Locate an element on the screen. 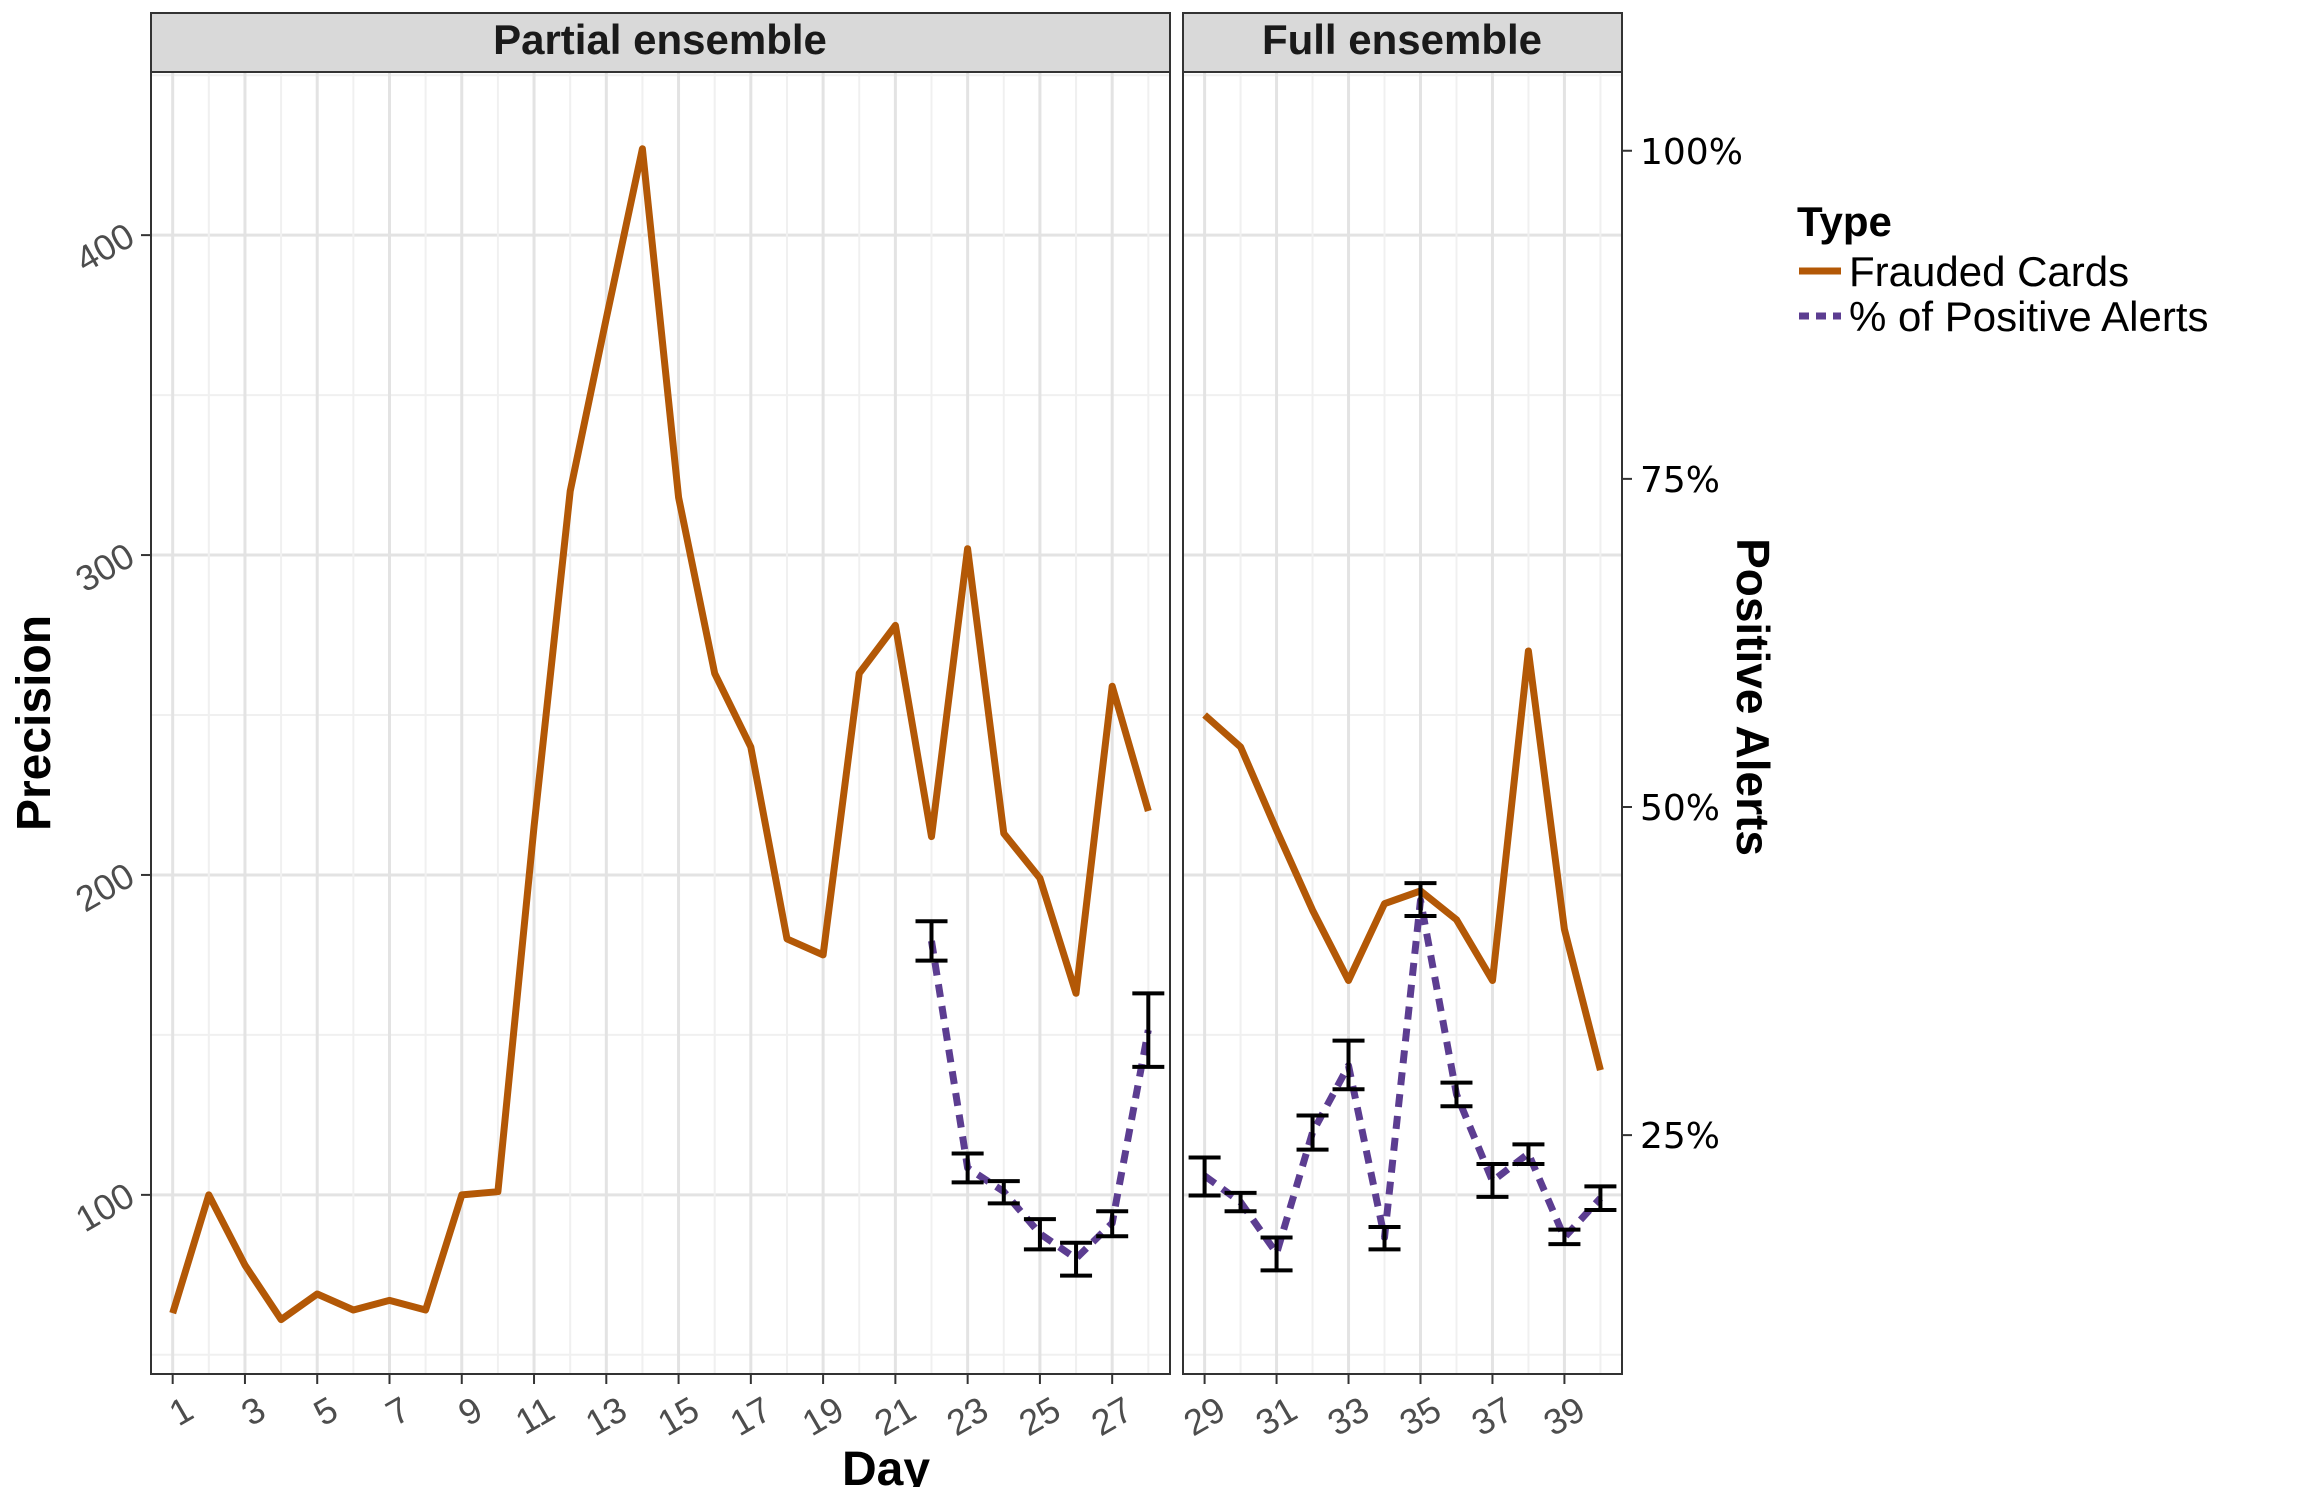 Image resolution: width=2302 pixels, height=1487 pixels. y2-tick-label: 75% is located at coordinates (1680, 480).